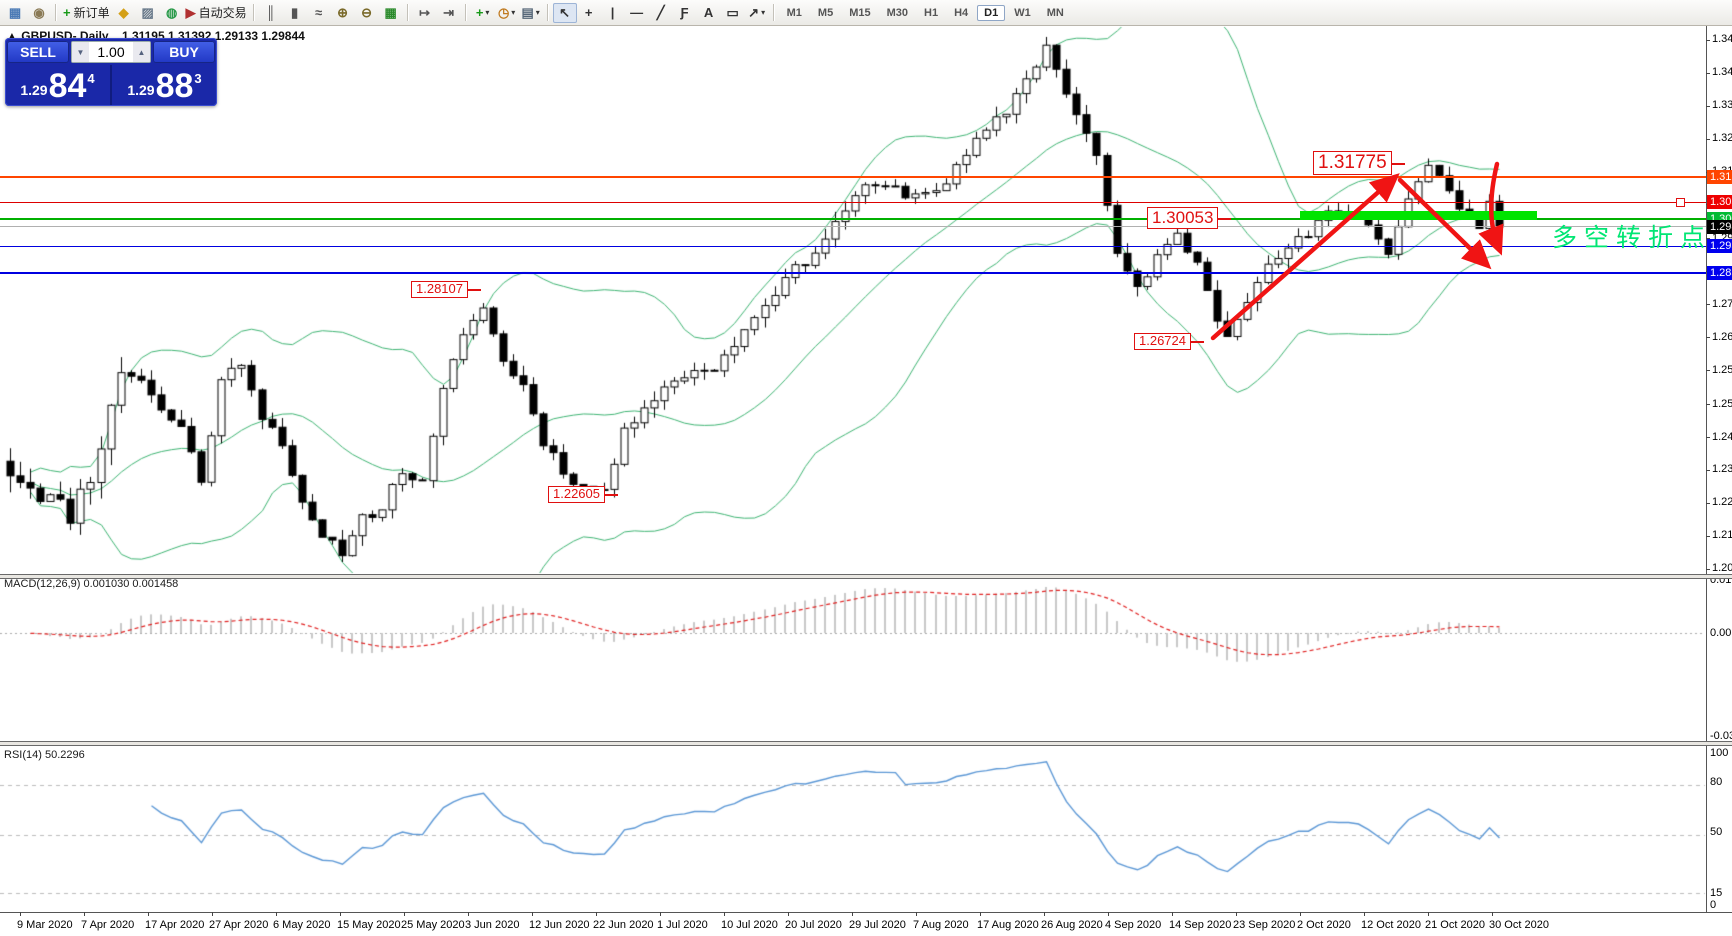 The height and width of the screenshot is (936, 1732). Describe the element at coordinates (425, 13) in the screenshot. I see `auto-scroll-icon: ↦` at that location.